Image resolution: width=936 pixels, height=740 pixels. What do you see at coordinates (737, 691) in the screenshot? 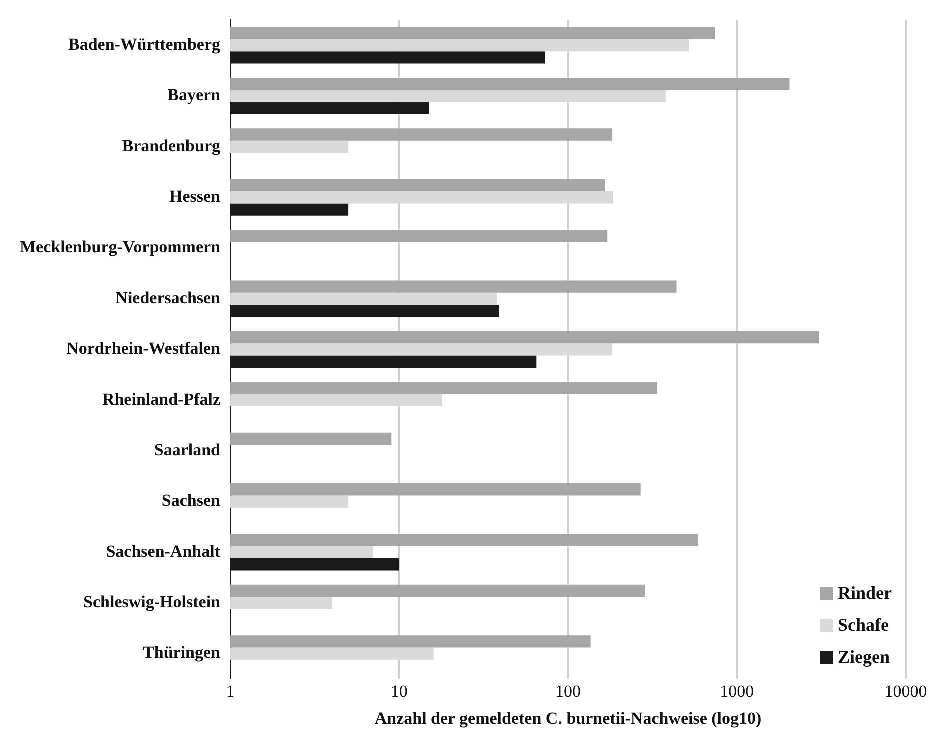
I see `x-tick-label: 1000` at bounding box center [737, 691].